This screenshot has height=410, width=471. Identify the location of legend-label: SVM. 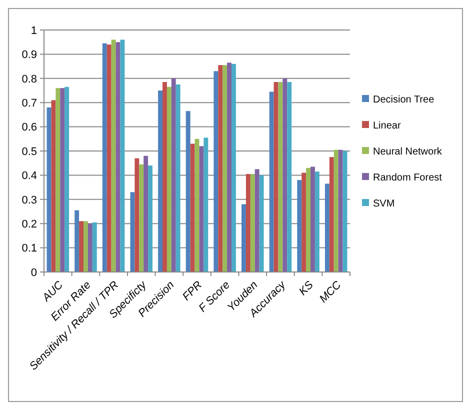
(384, 204).